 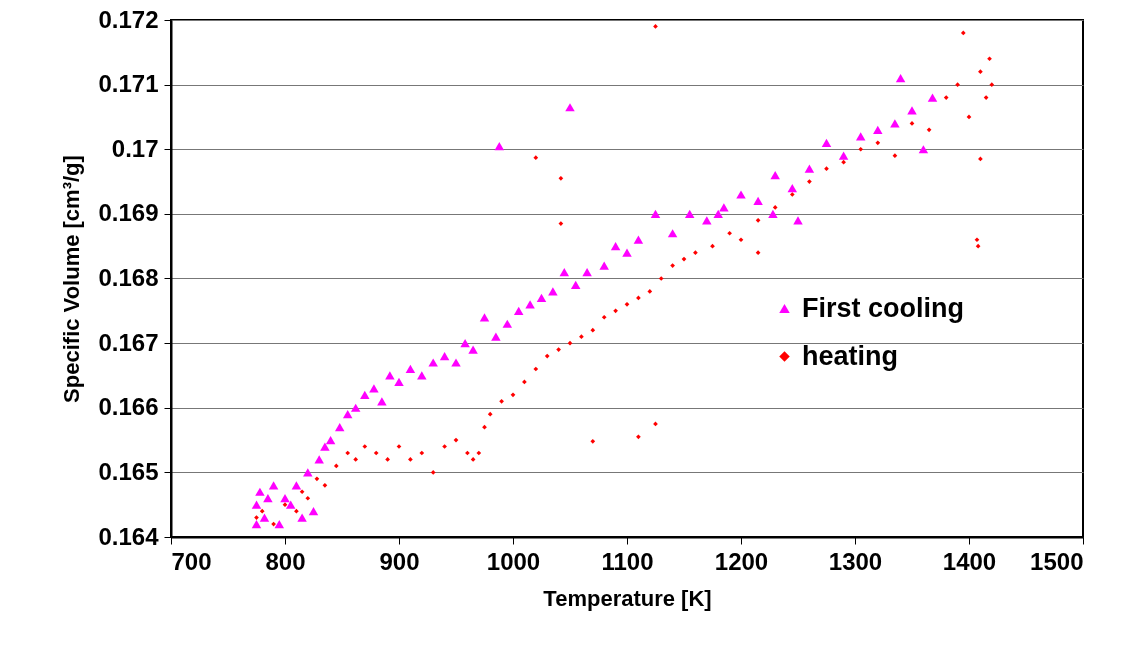 What do you see at coordinates (883, 307) in the screenshot?
I see `legend-label: First cooling` at bounding box center [883, 307].